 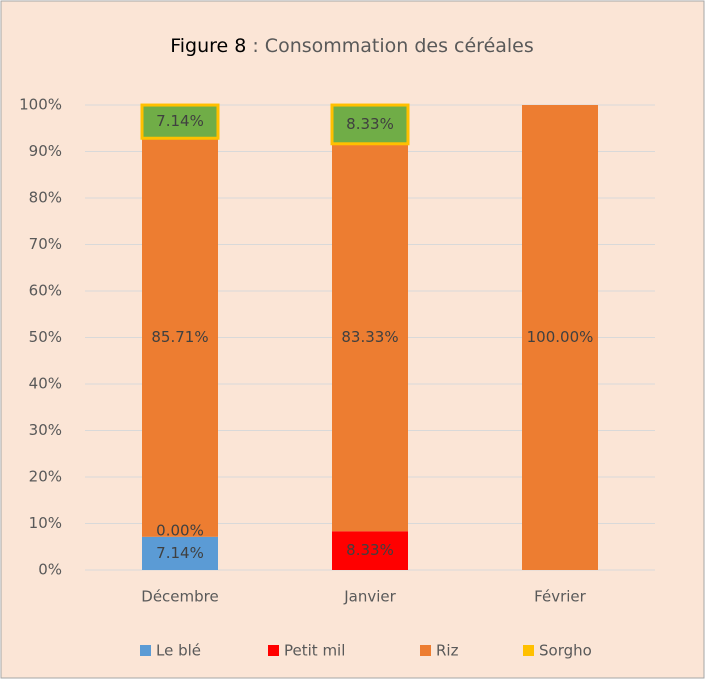 I want to click on data-label: 0.00%, so click(x=180, y=530).